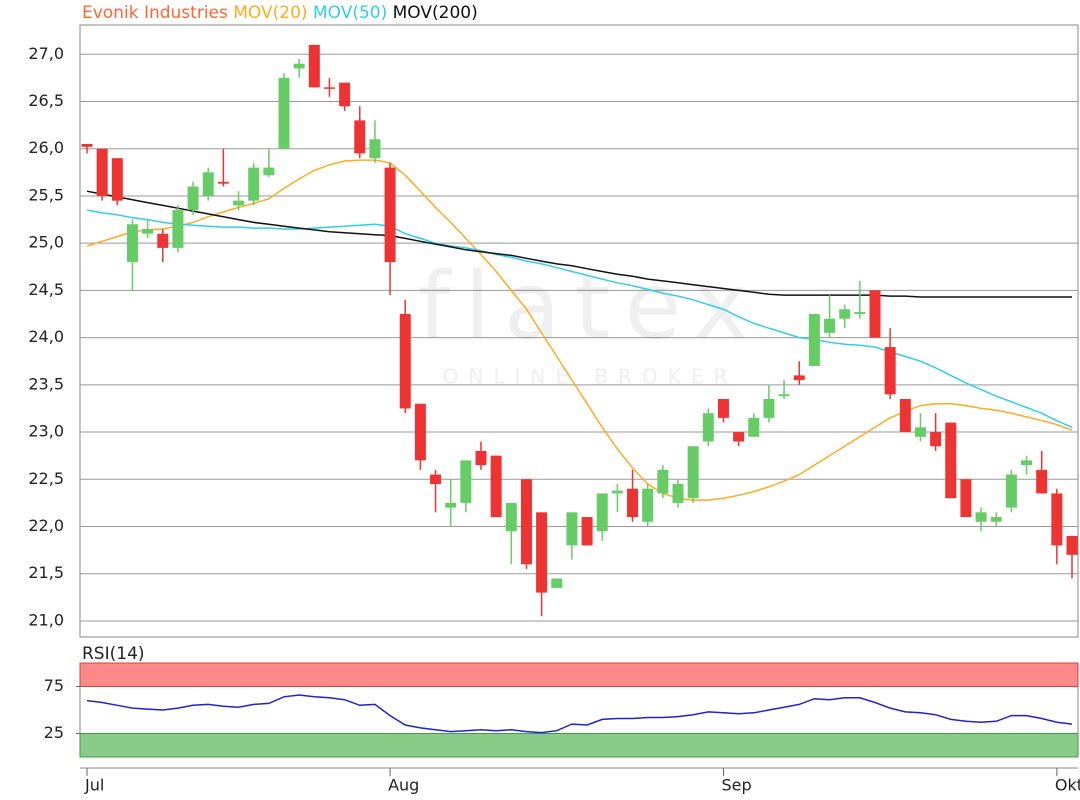 This screenshot has width=1080, height=800. What do you see at coordinates (113, 654) in the screenshot?
I see `rsi-title: RSI(14)` at bounding box center [113, 654].